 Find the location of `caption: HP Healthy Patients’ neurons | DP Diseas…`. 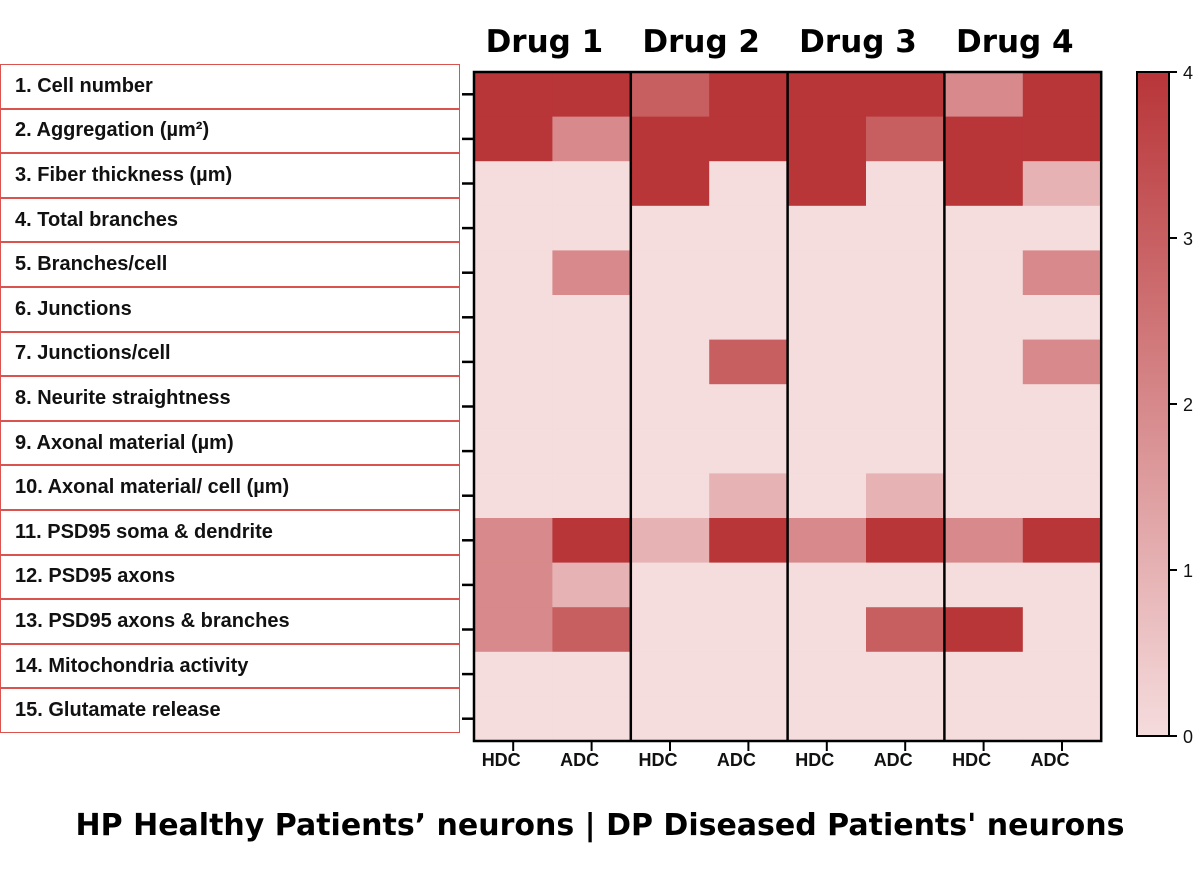

caption: HP Healthy Patients’ neurons | DP Diseas… is located at coordinates (600, 825).